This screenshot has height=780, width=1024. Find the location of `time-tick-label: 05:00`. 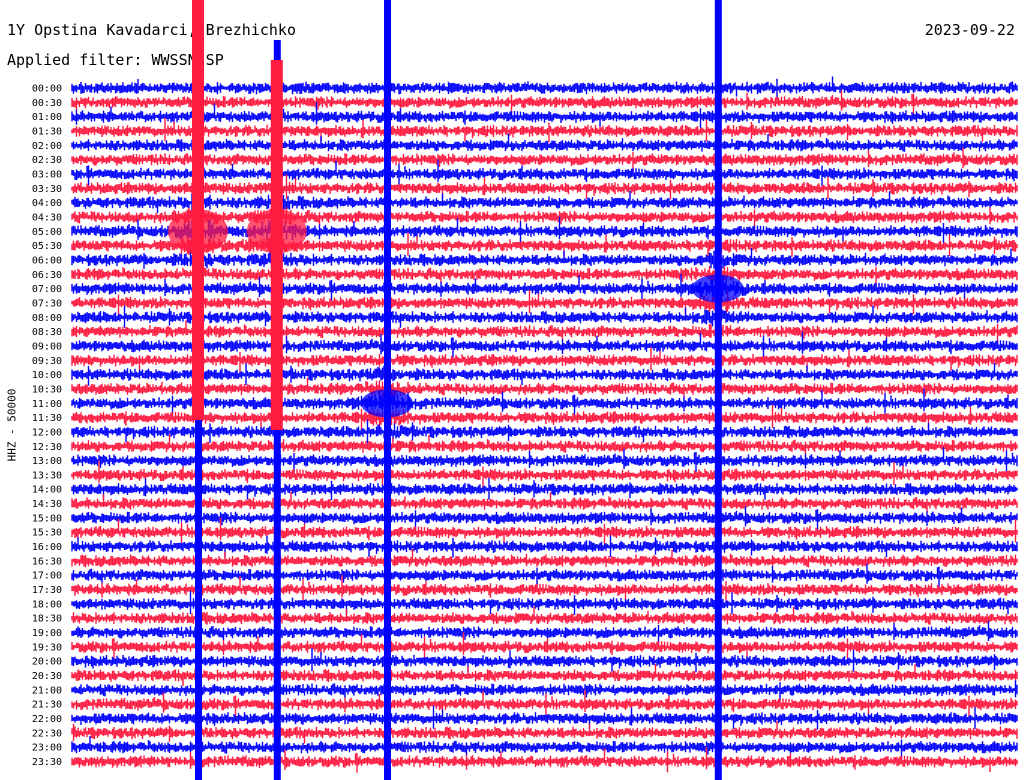

time-tick-label: 05:00 is located at coordinates (47, 232).